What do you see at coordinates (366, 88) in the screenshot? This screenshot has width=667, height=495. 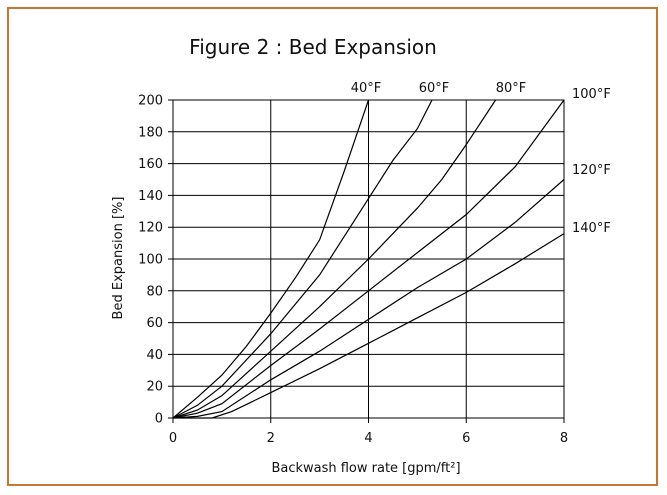 I see `series-label-0: 40°F` at bounding box center [366, 88].